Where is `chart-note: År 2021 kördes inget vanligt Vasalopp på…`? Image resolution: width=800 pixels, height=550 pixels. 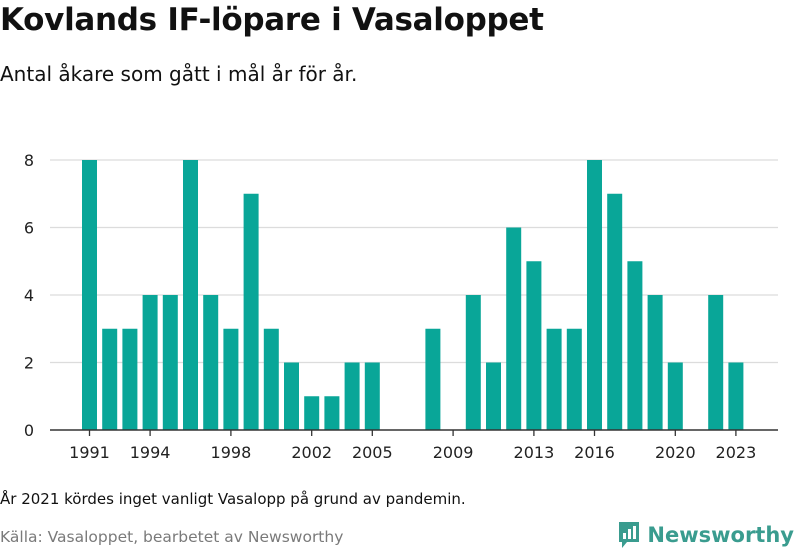 chart-note: År 2021 kördes inget vanligt Vasalopp på… is located at coordinates (233, 499).